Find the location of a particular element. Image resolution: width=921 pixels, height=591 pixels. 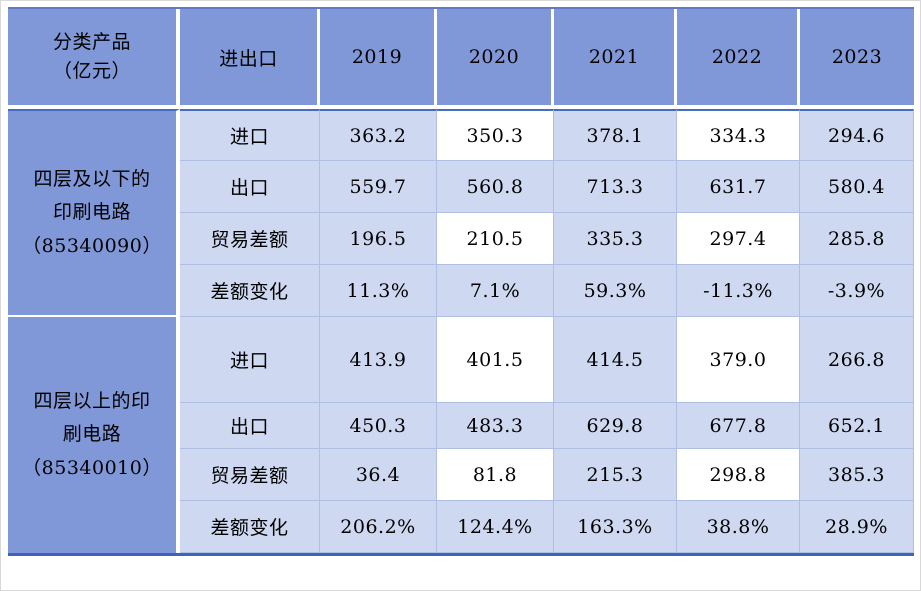

table-cell: 266.8 is located at coordinates (857, 360).